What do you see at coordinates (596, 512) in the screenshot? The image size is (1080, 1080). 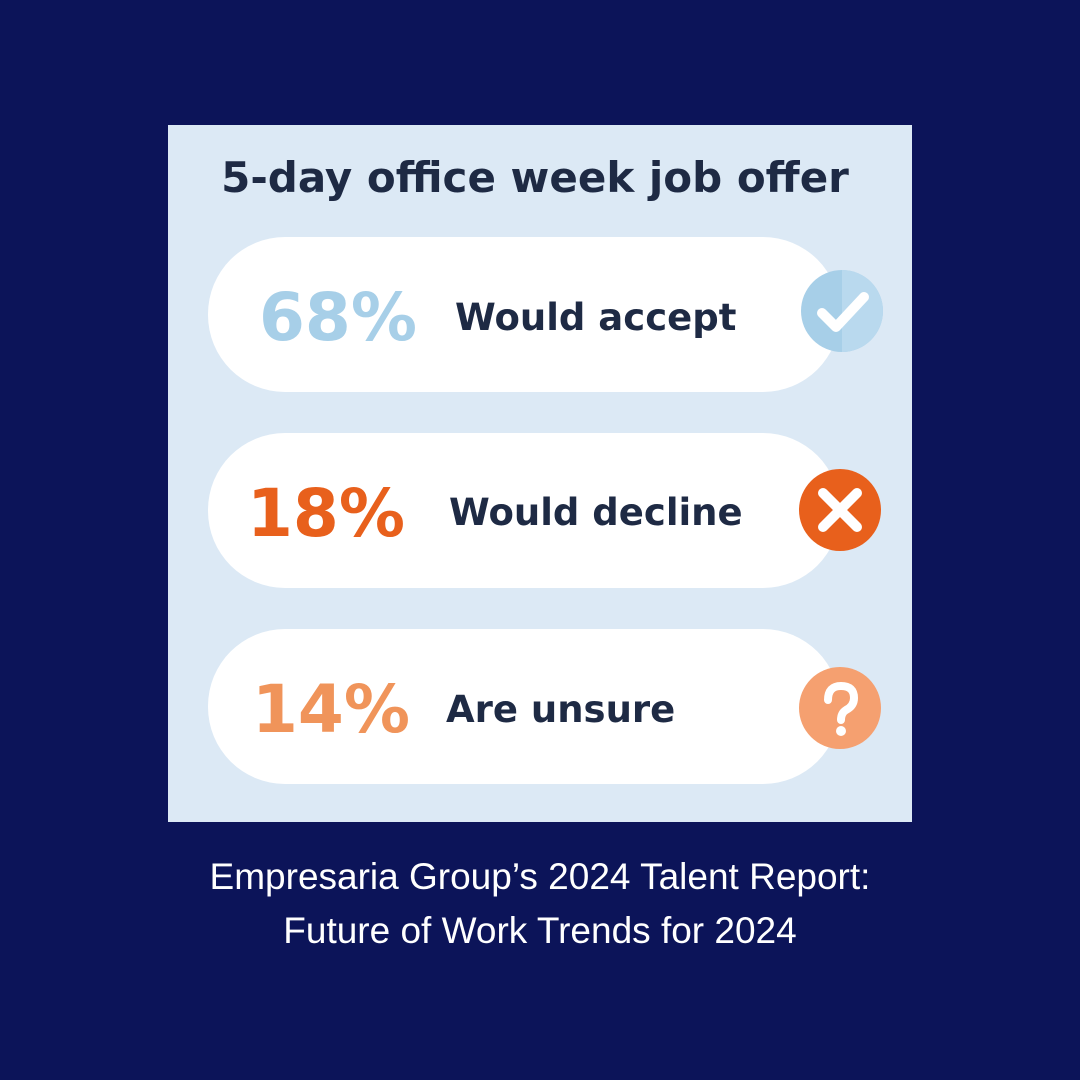 I see `label: Would decline` at bounding box center [596, 512].